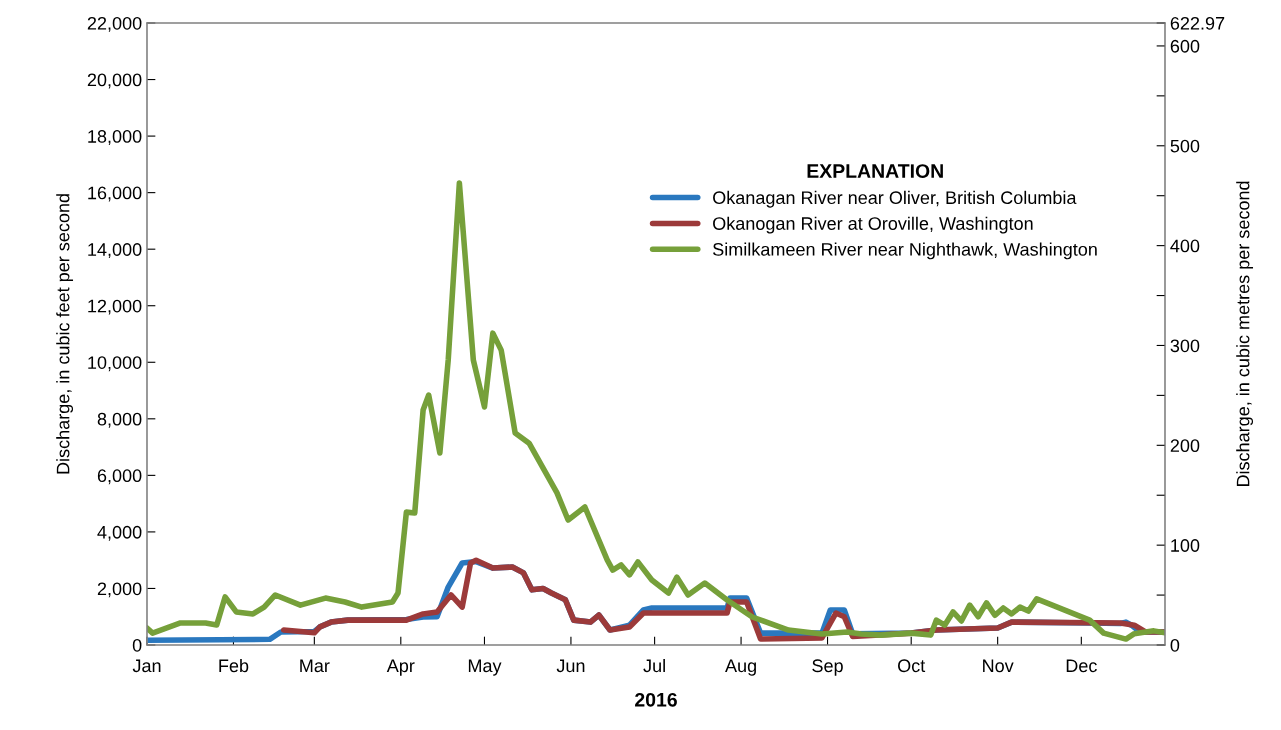  What do you see at coordinates (656, 699) in the screenshot?
I see `x-axis-title: 2016` at bounding box center [656, 699].